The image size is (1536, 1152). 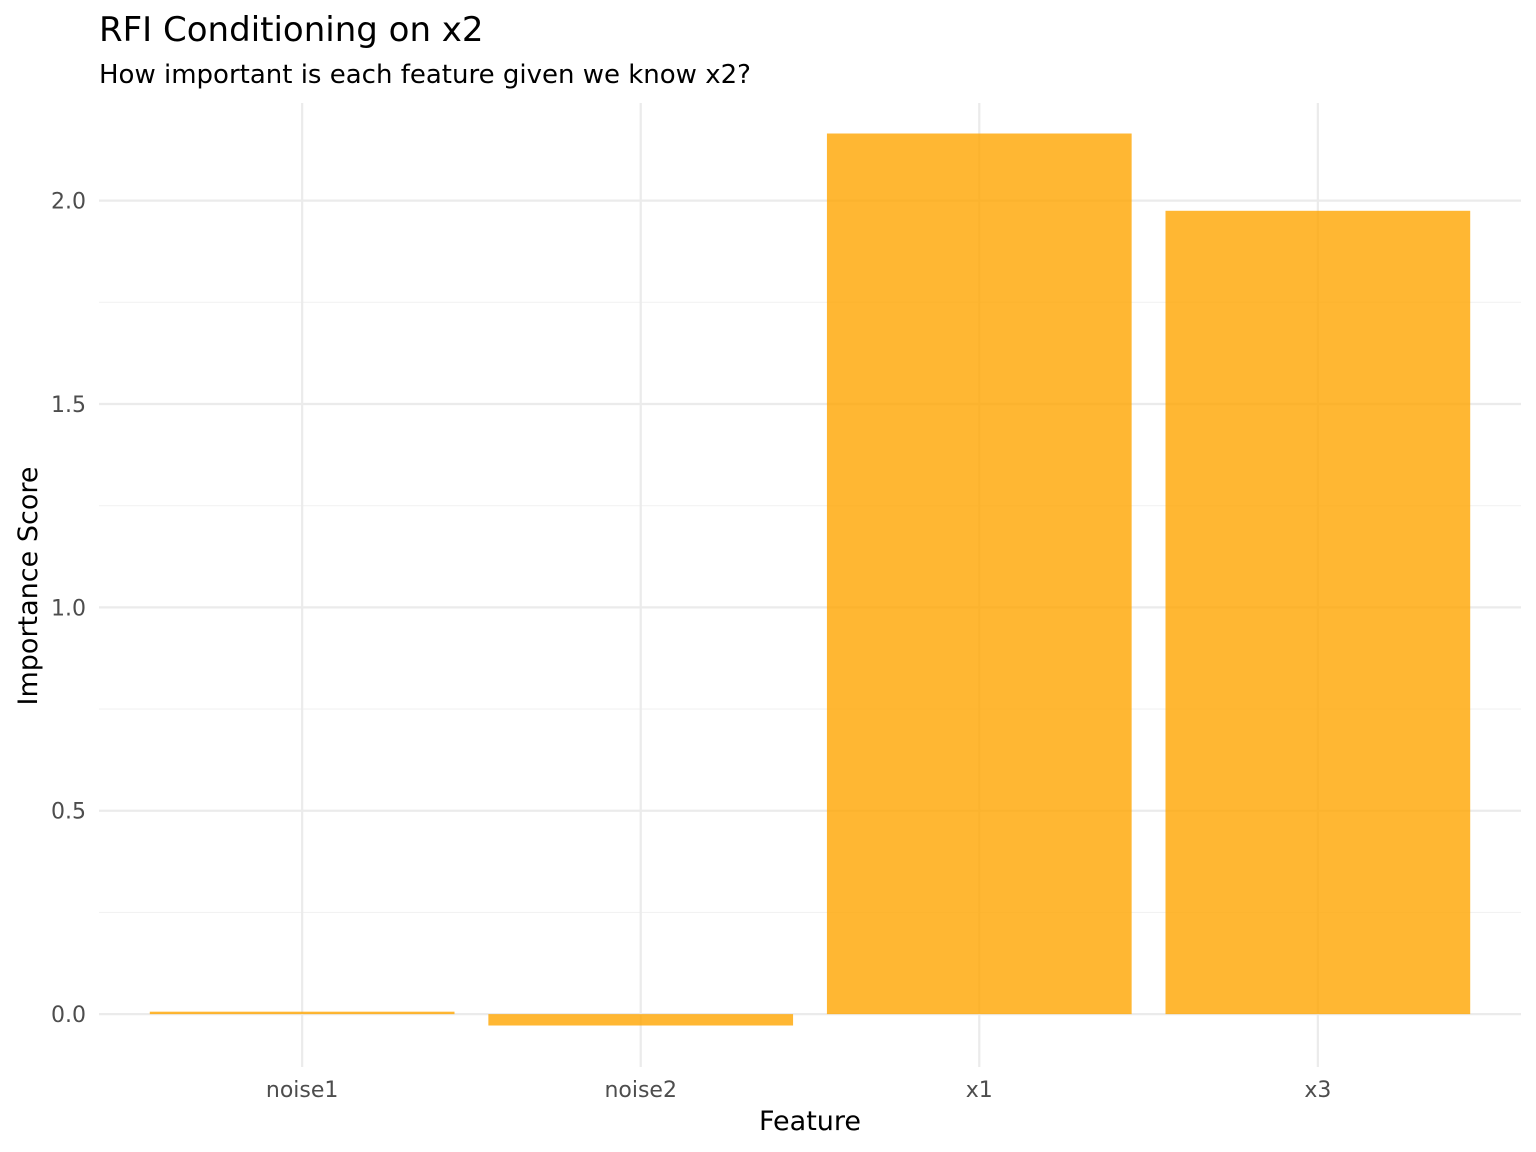 I want to click on y-tick-label: 0.5, so click(x=68, y=812).